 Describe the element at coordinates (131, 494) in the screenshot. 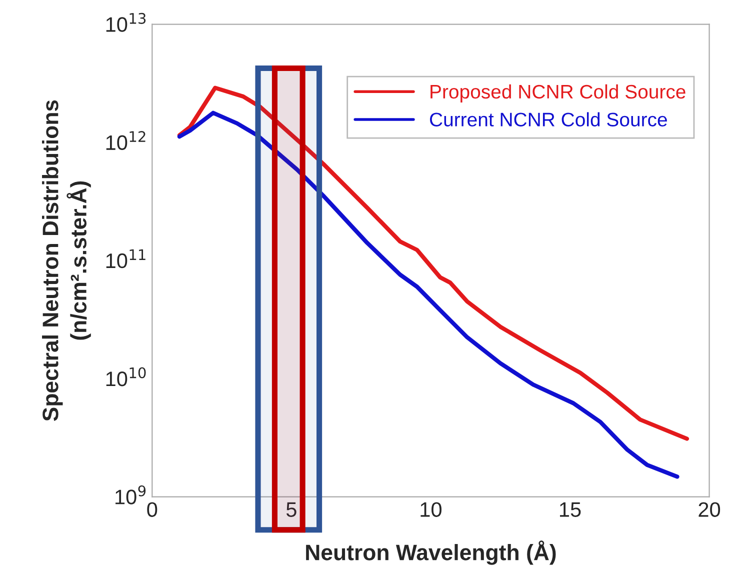

I see `y-tick-label: 10$^{9}$` at that location.